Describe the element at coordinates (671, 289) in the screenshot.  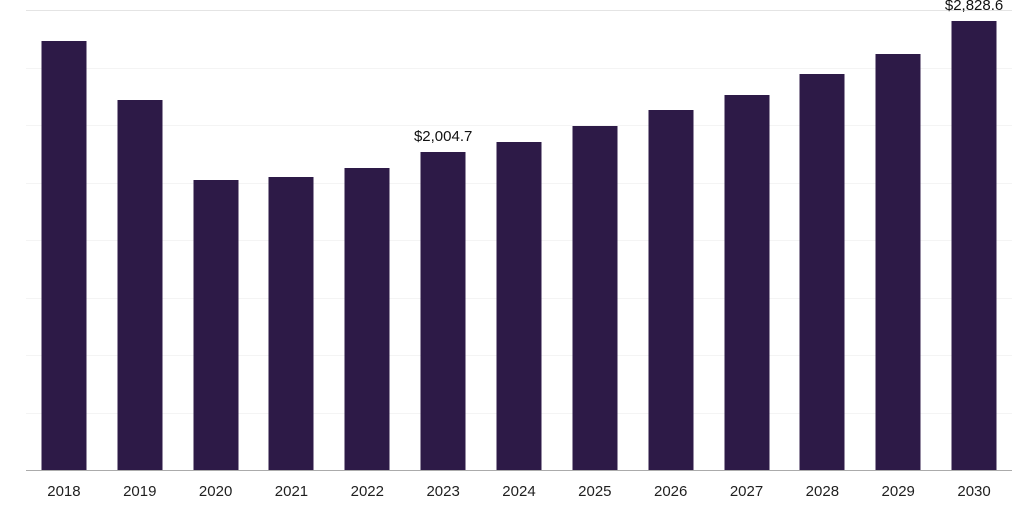
I see `bar-2026` at that location.